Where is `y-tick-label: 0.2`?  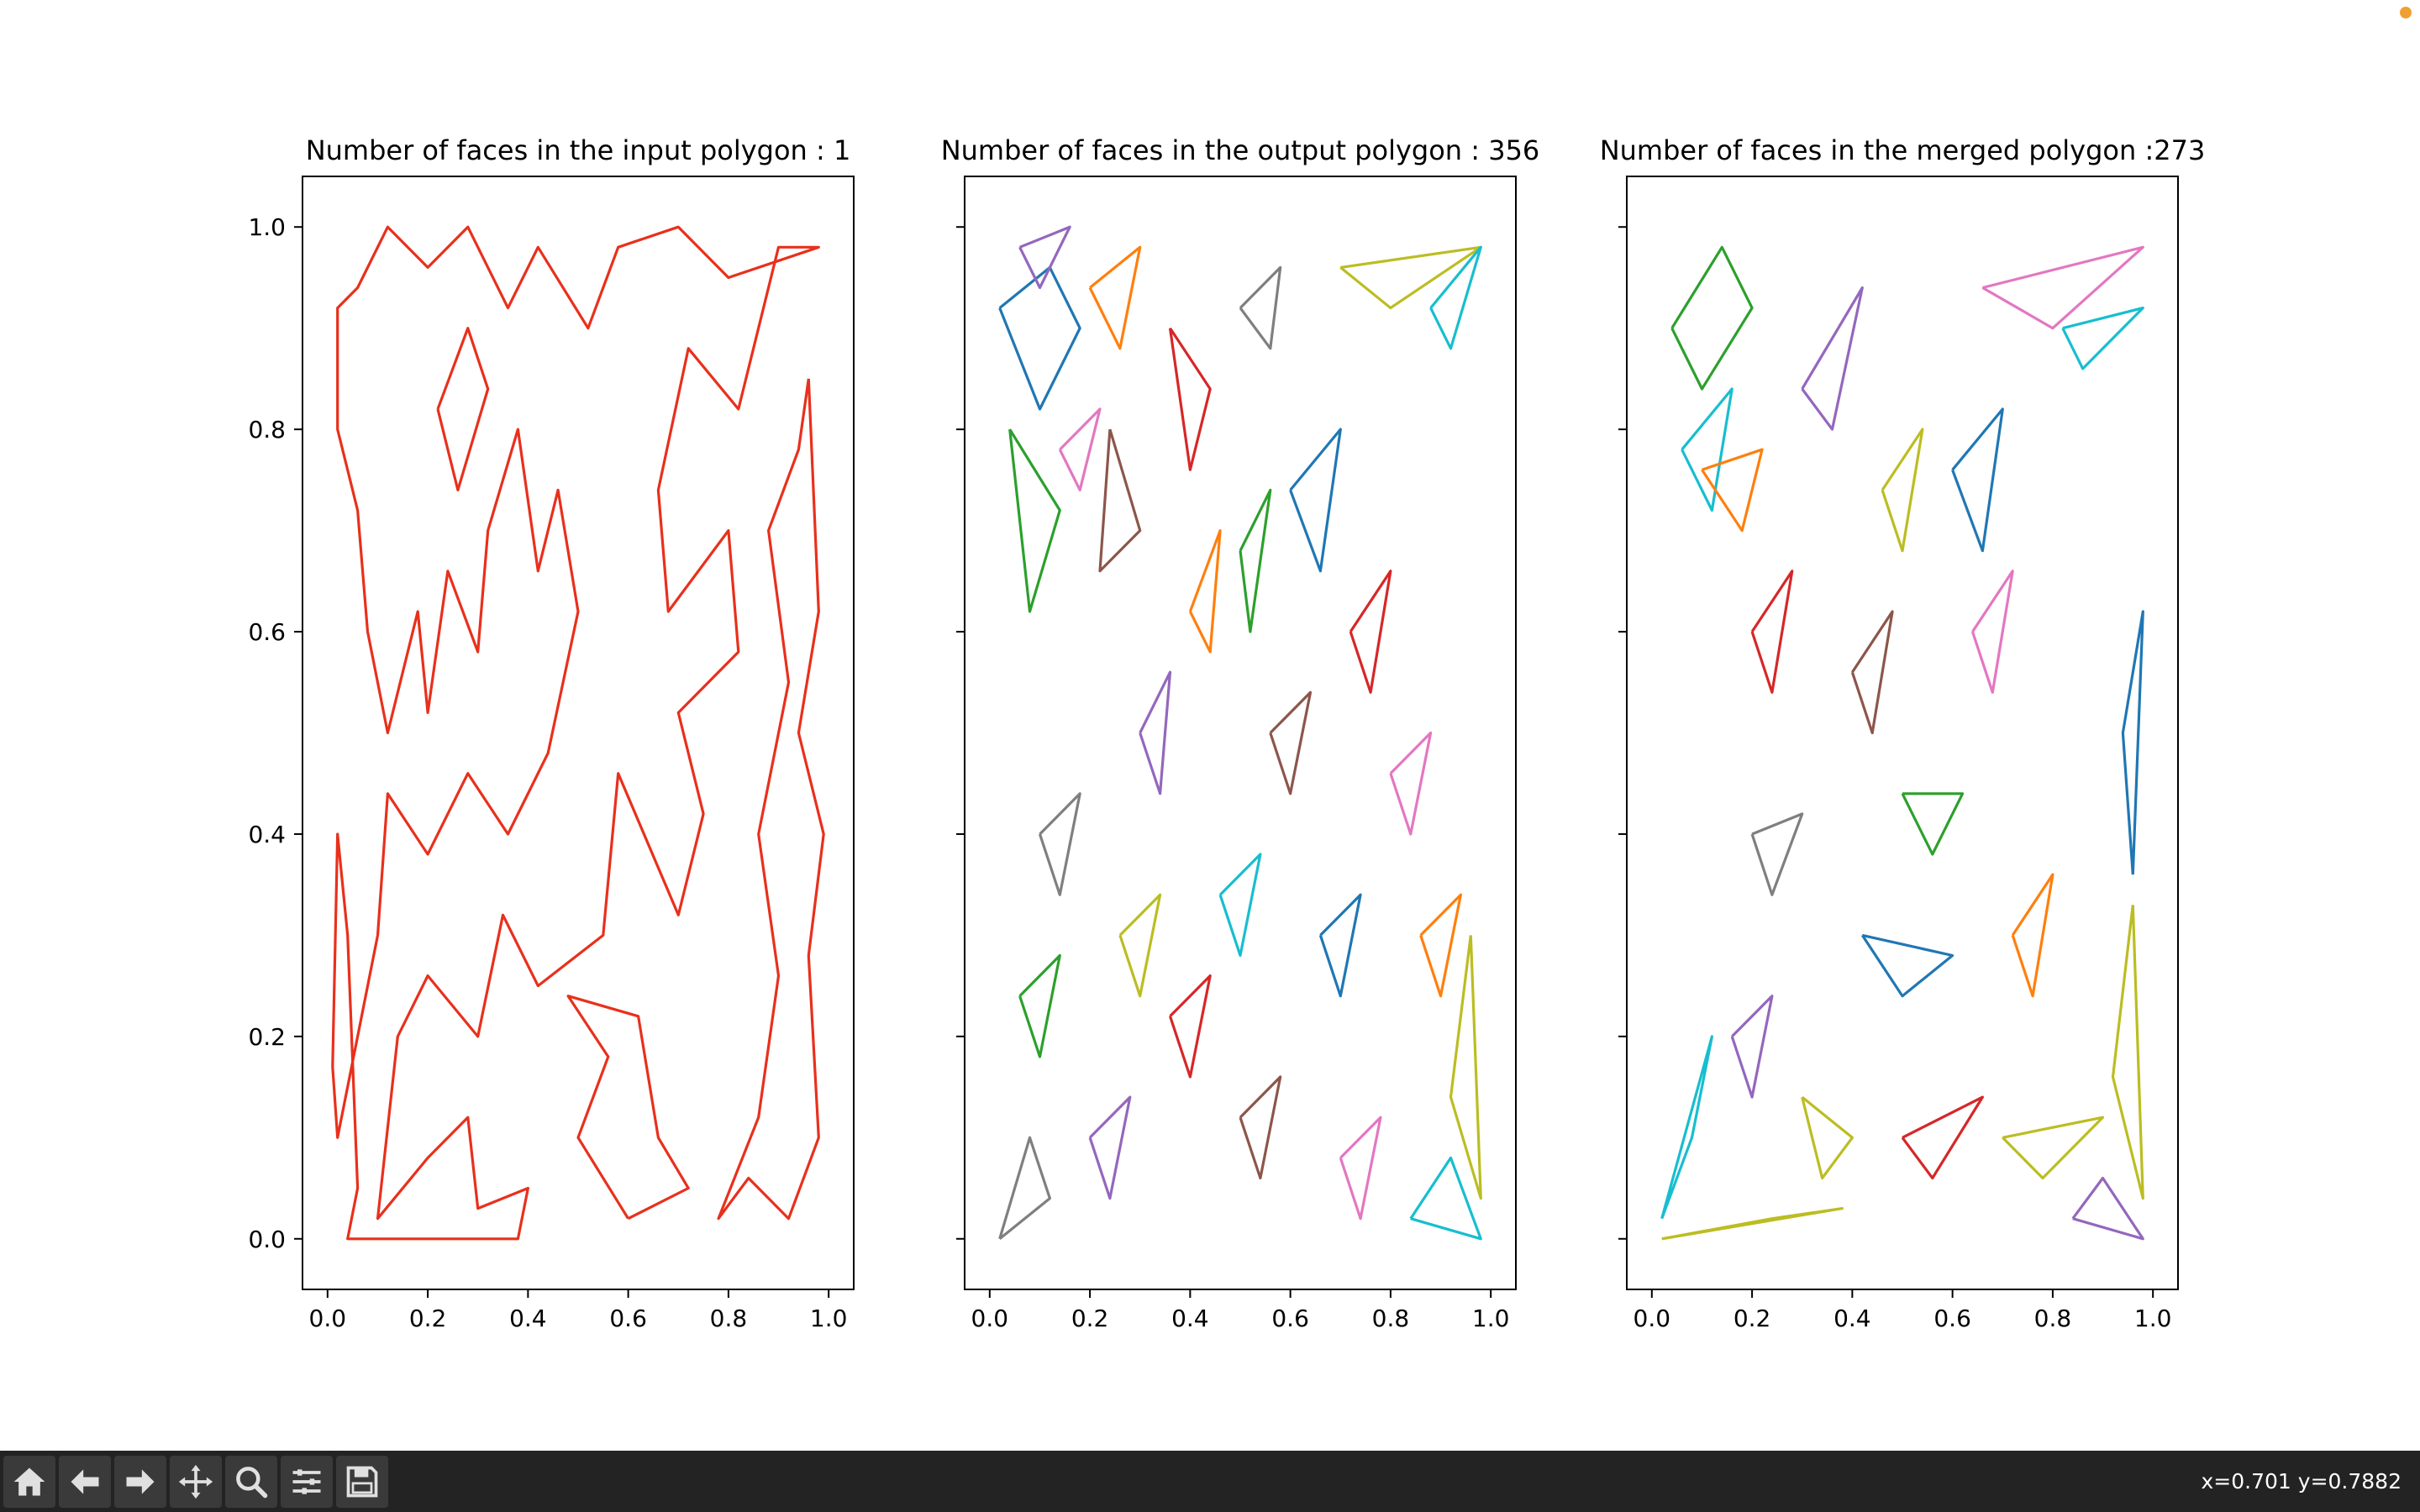
y-tick-label: 0.2 is located at coordinates (267, 1037).